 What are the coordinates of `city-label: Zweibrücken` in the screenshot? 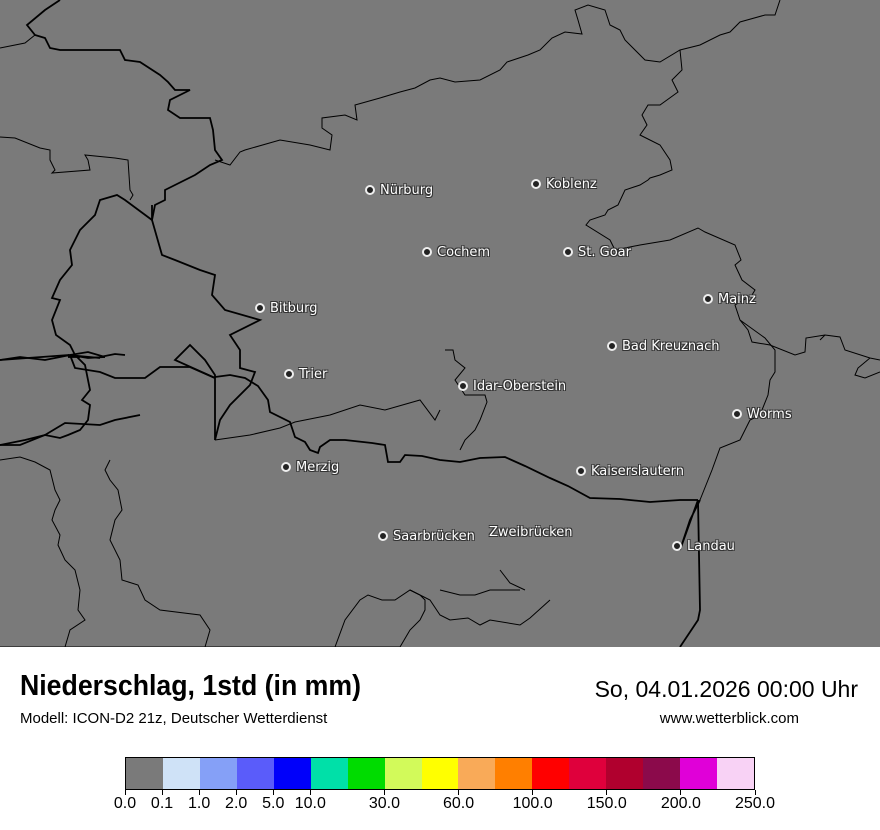 It's located at (531, 532).